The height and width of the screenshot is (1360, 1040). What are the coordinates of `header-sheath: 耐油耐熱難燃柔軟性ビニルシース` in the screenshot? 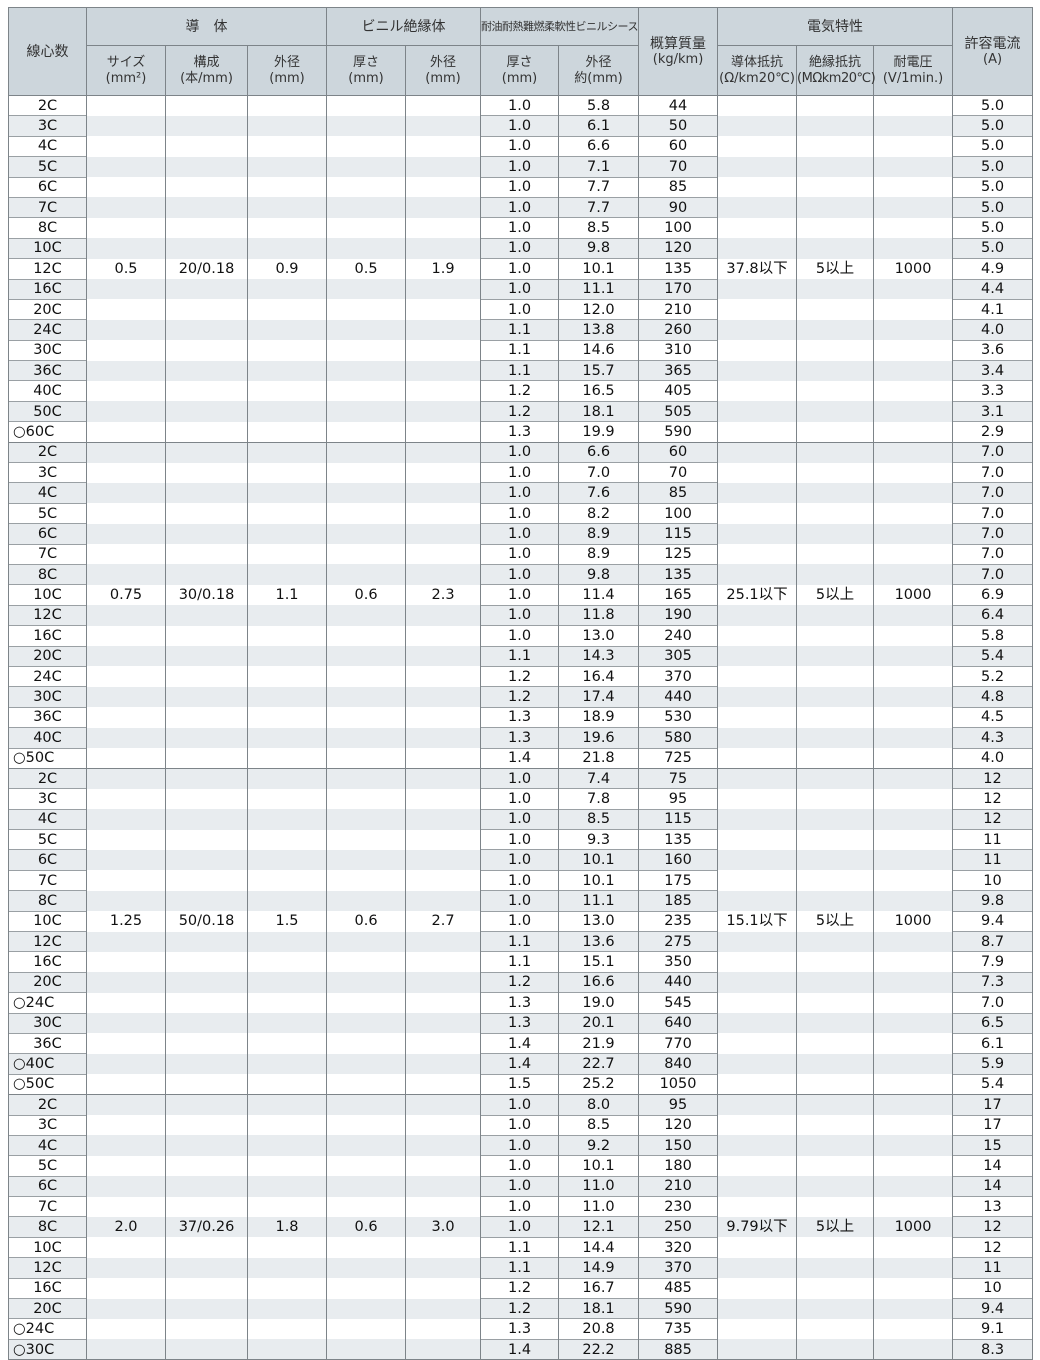 It's located at (560, 26).